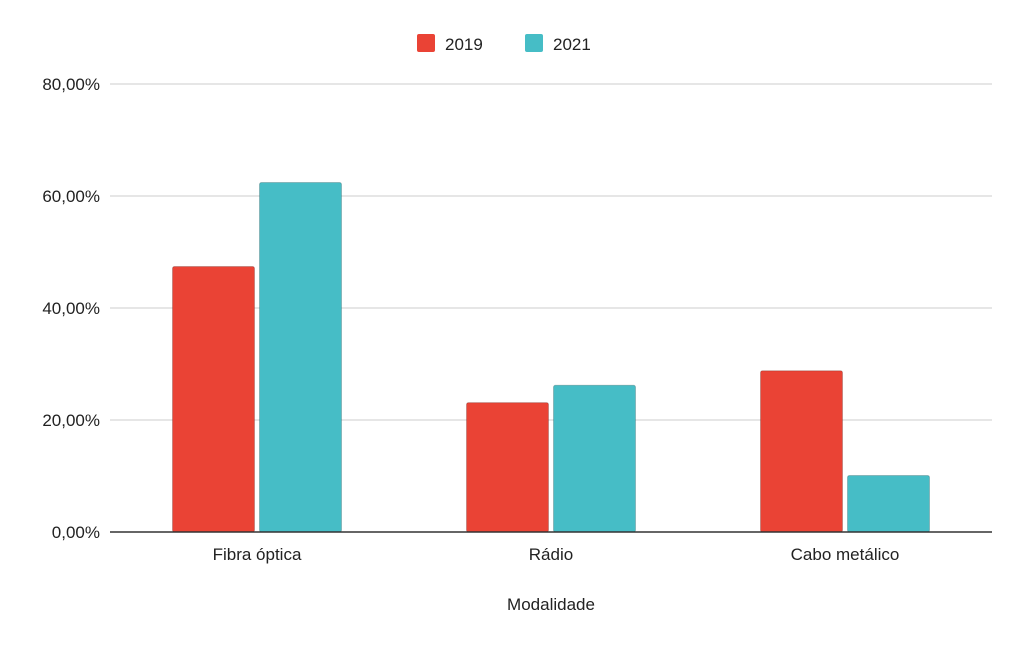  I want to click on y-axis-ticks: 0,00% 20,00% 40,00% 60,00% 80,00%, so click(71, 308).